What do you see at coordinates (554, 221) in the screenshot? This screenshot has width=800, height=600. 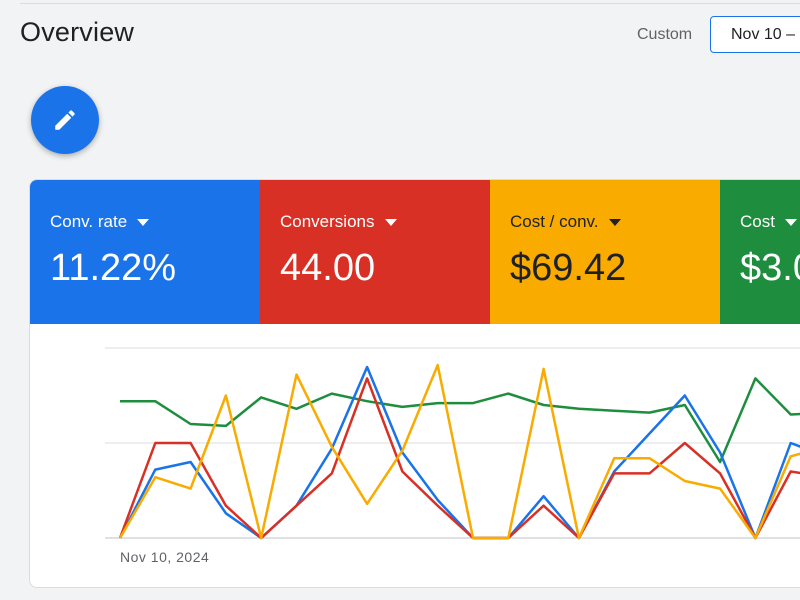 I see `metric-label: Cost / conv.` at bounding box center [554, 221].